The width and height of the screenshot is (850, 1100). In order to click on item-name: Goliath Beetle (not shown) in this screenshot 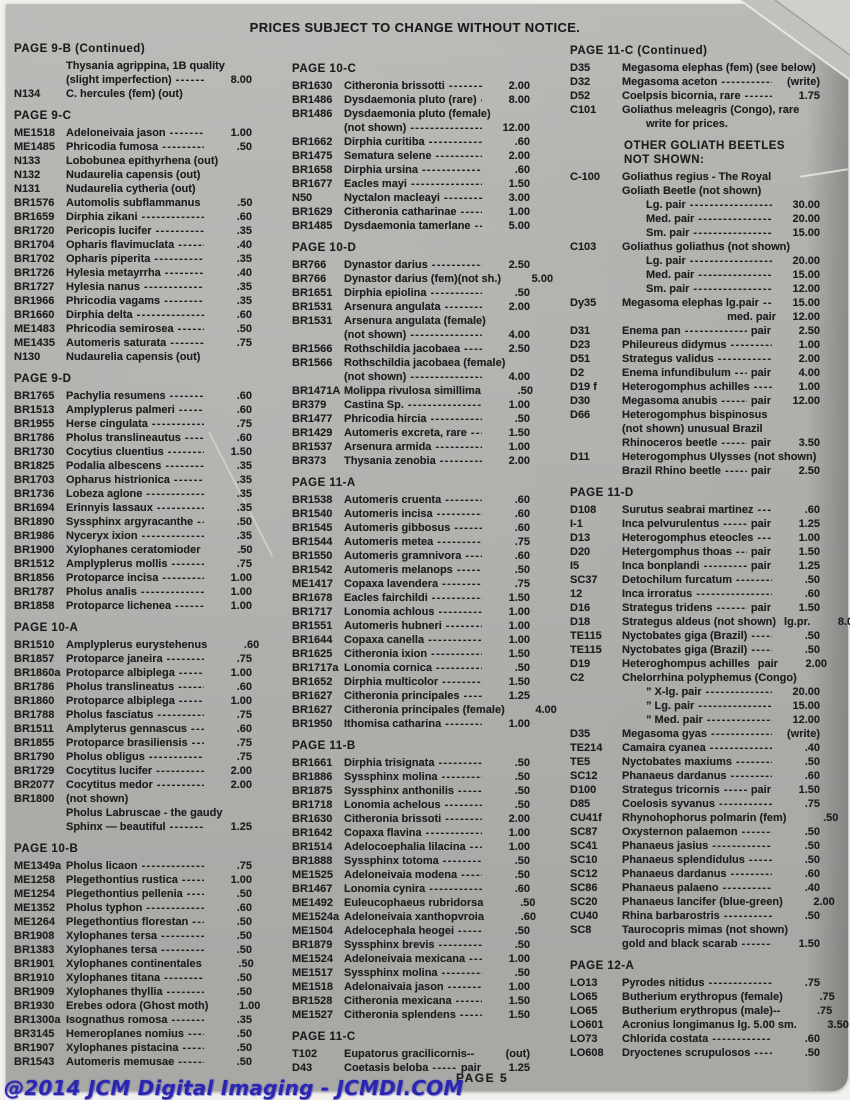, I will do `click(692, 191)`.